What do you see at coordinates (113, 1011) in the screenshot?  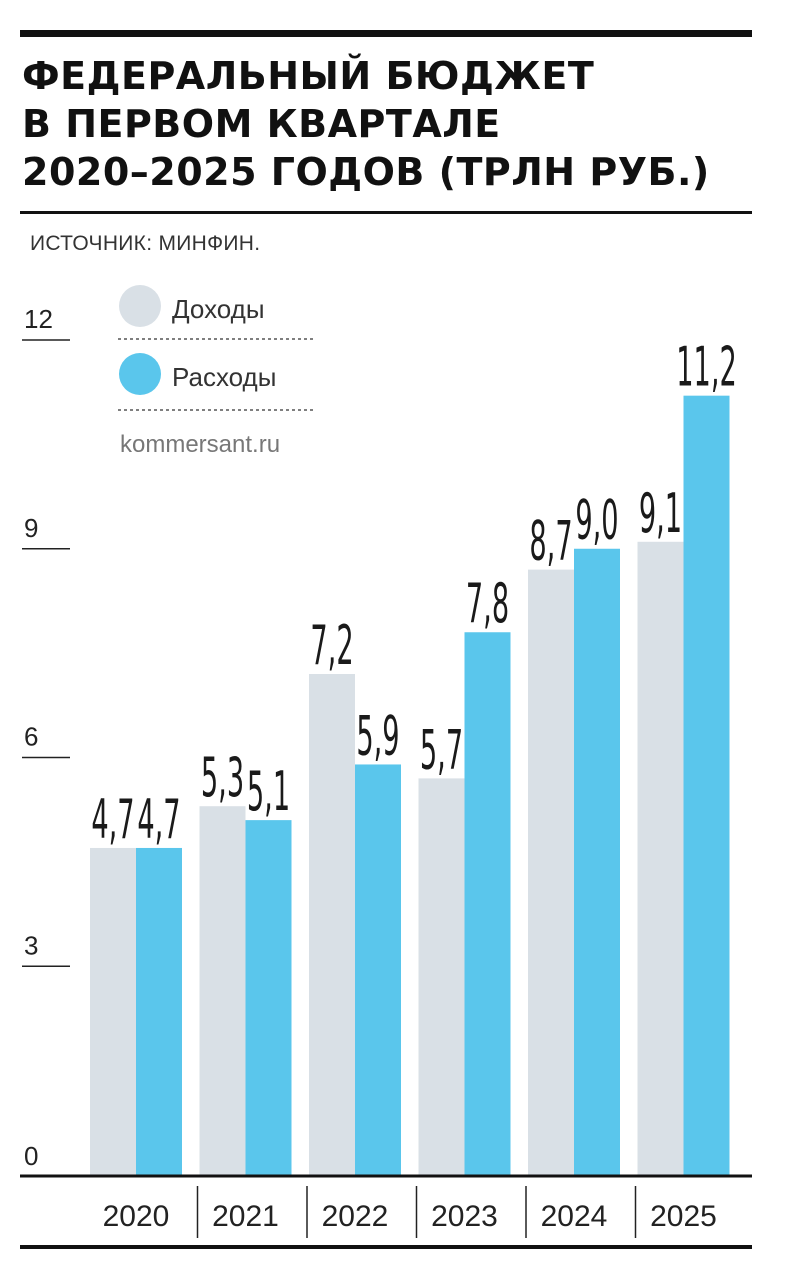 I see `bar-income-2020` at bounding box center [113, 1011].